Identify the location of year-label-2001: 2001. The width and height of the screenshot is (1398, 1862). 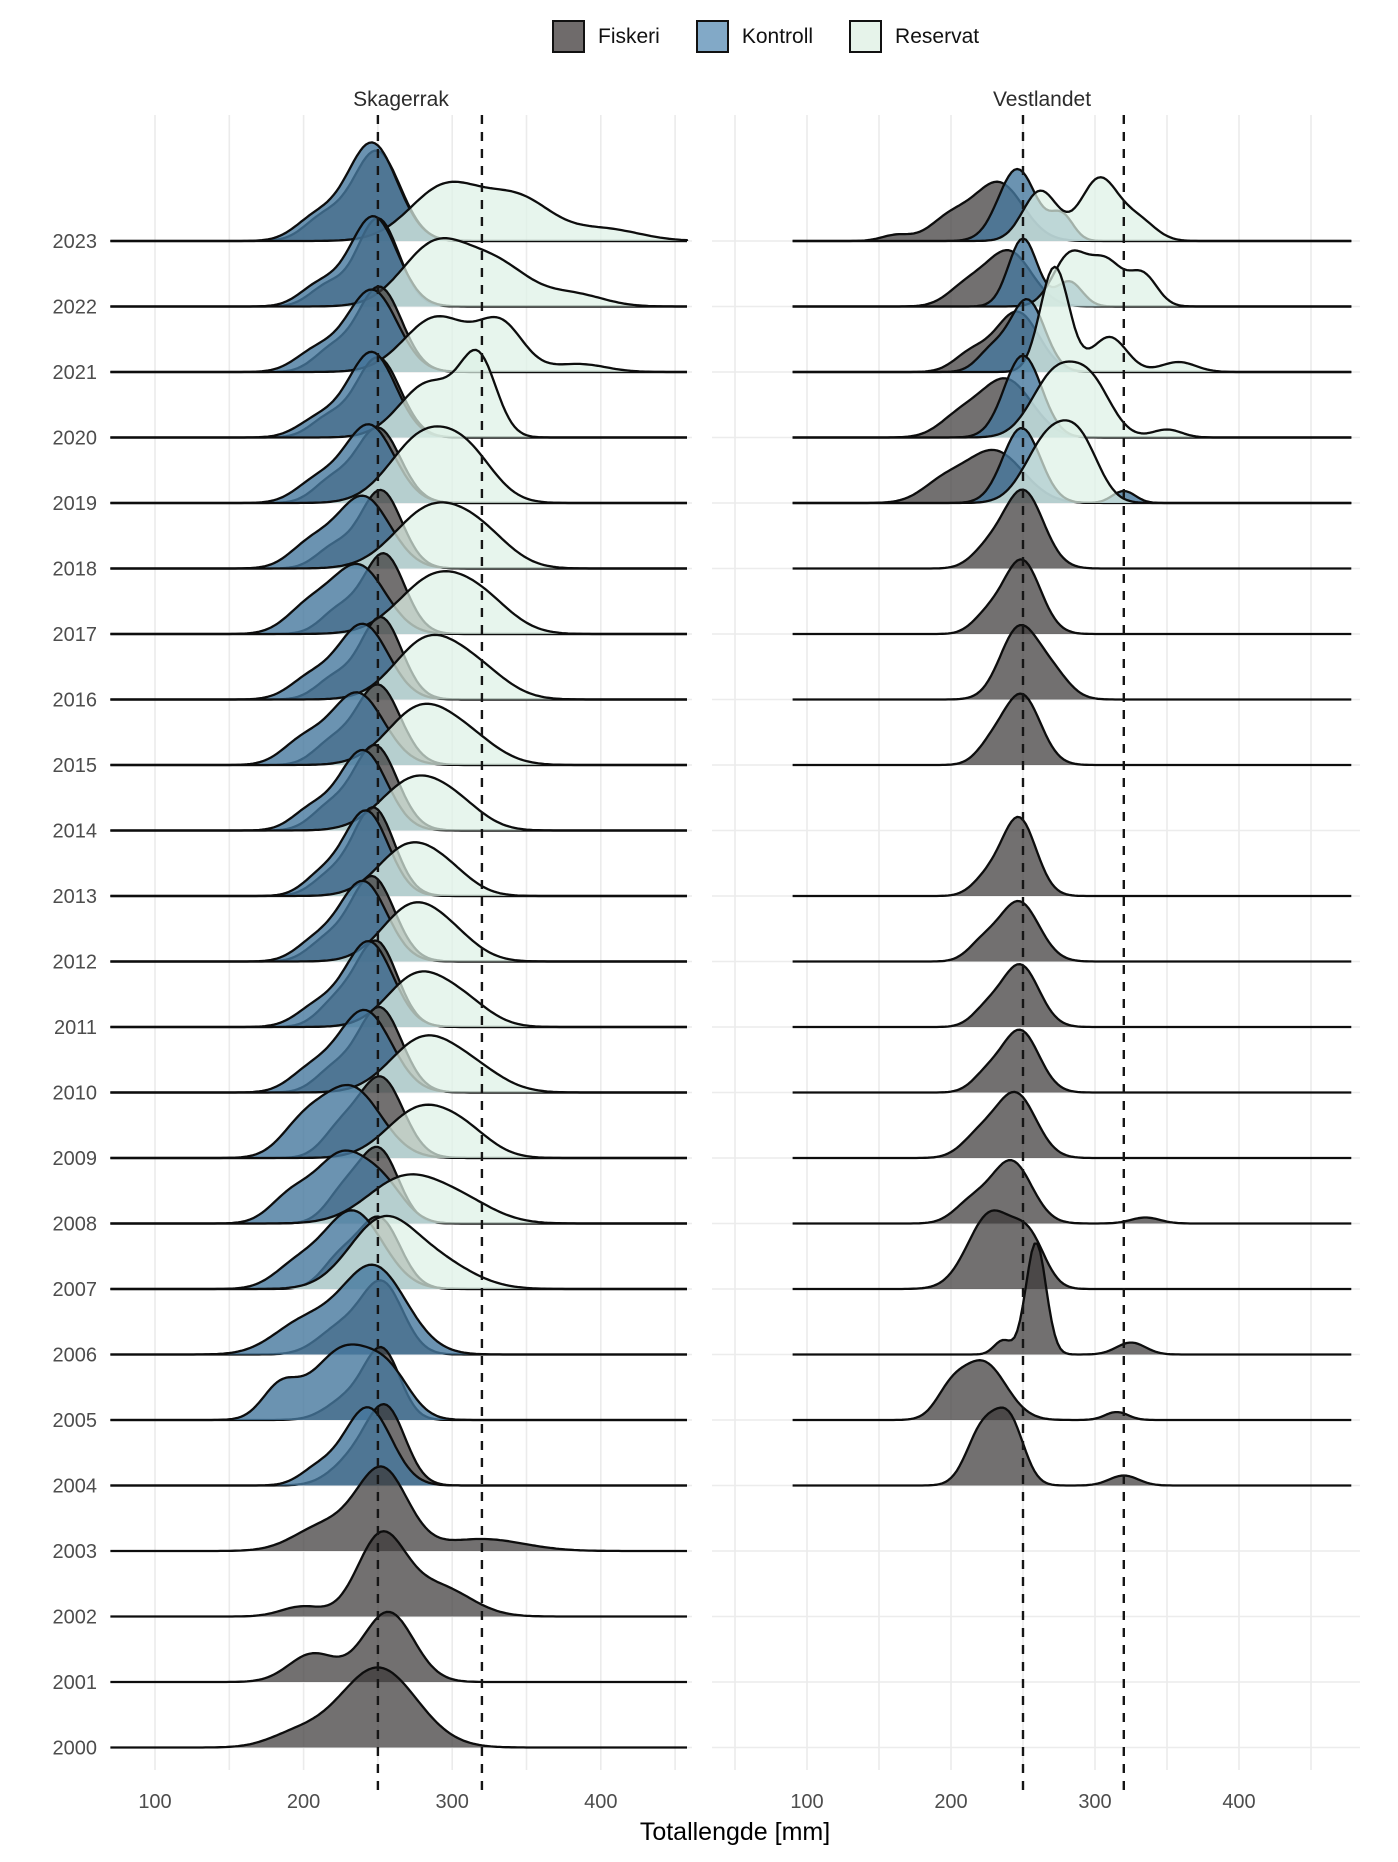
(75, 1683).